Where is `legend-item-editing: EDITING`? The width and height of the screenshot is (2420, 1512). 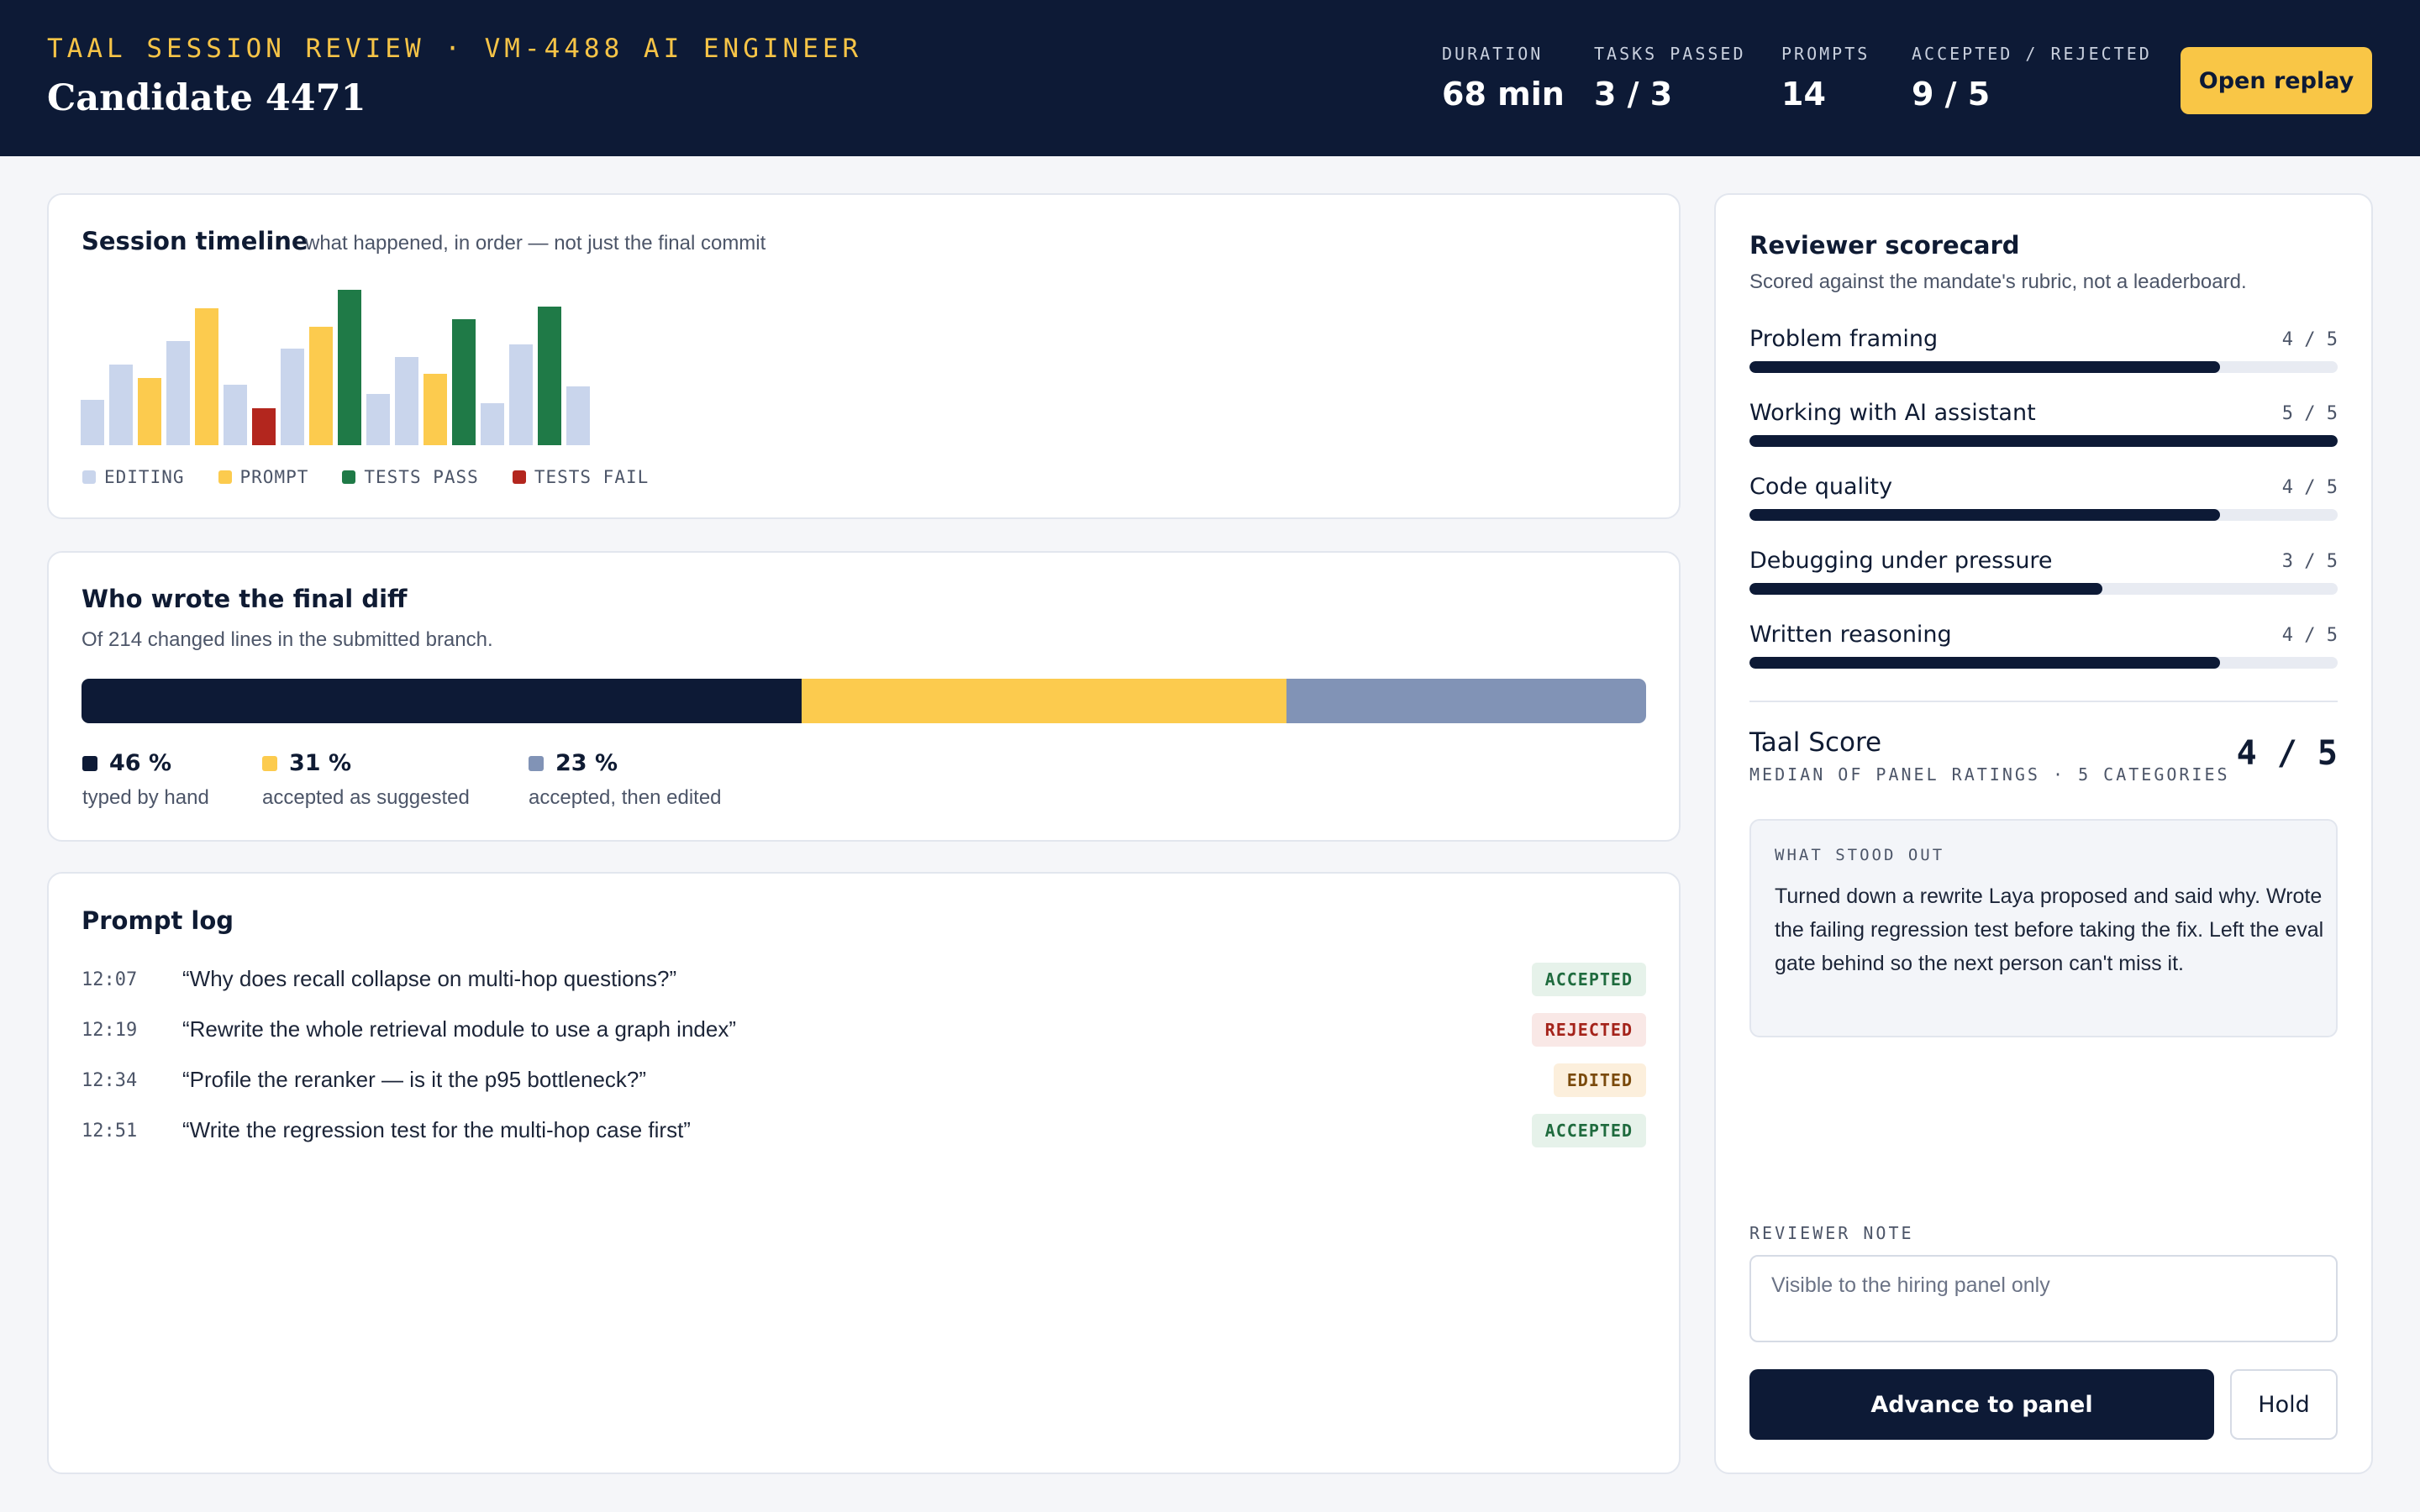 legend-item-editing: EDITING is located at coordinates (133, 477).